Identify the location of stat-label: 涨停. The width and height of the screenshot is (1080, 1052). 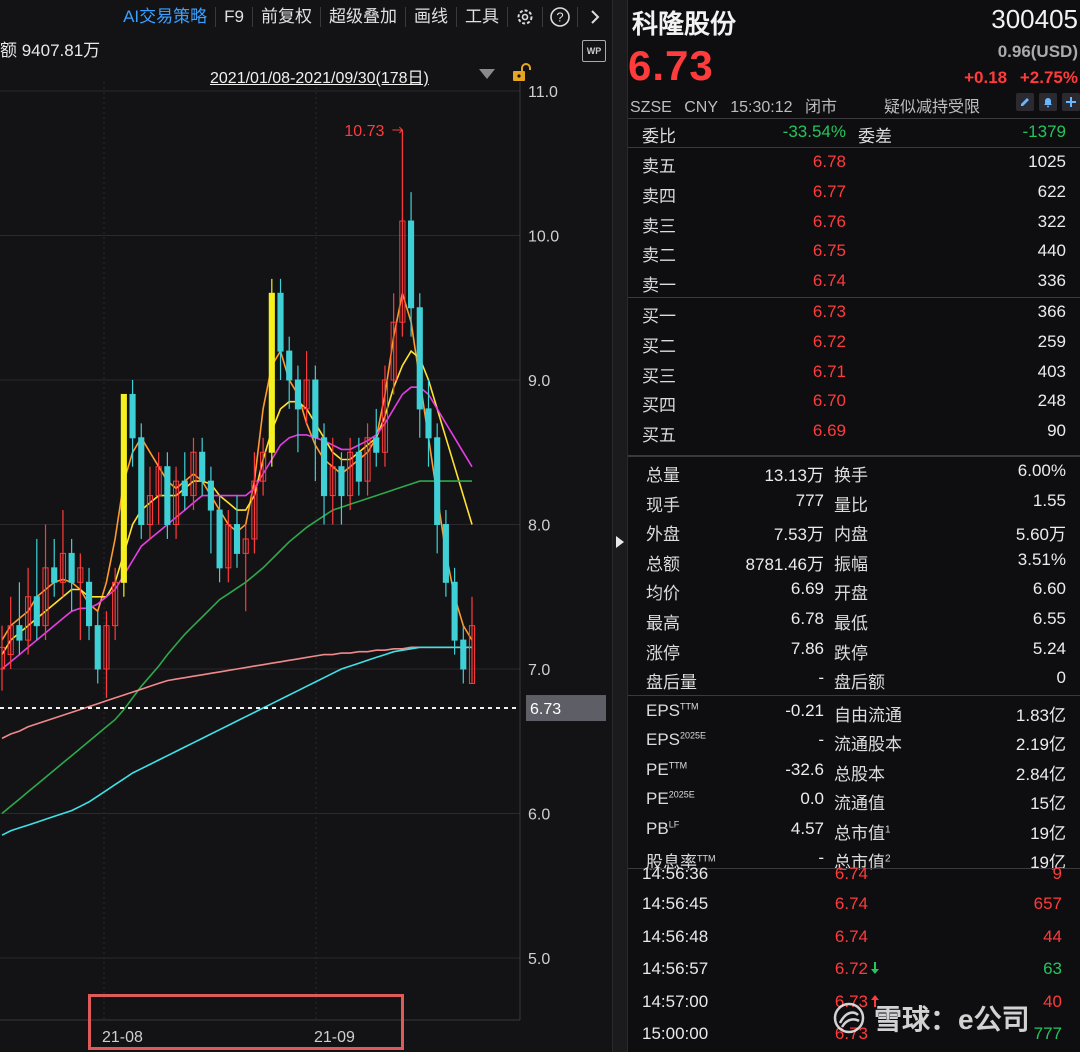
(663, 653).